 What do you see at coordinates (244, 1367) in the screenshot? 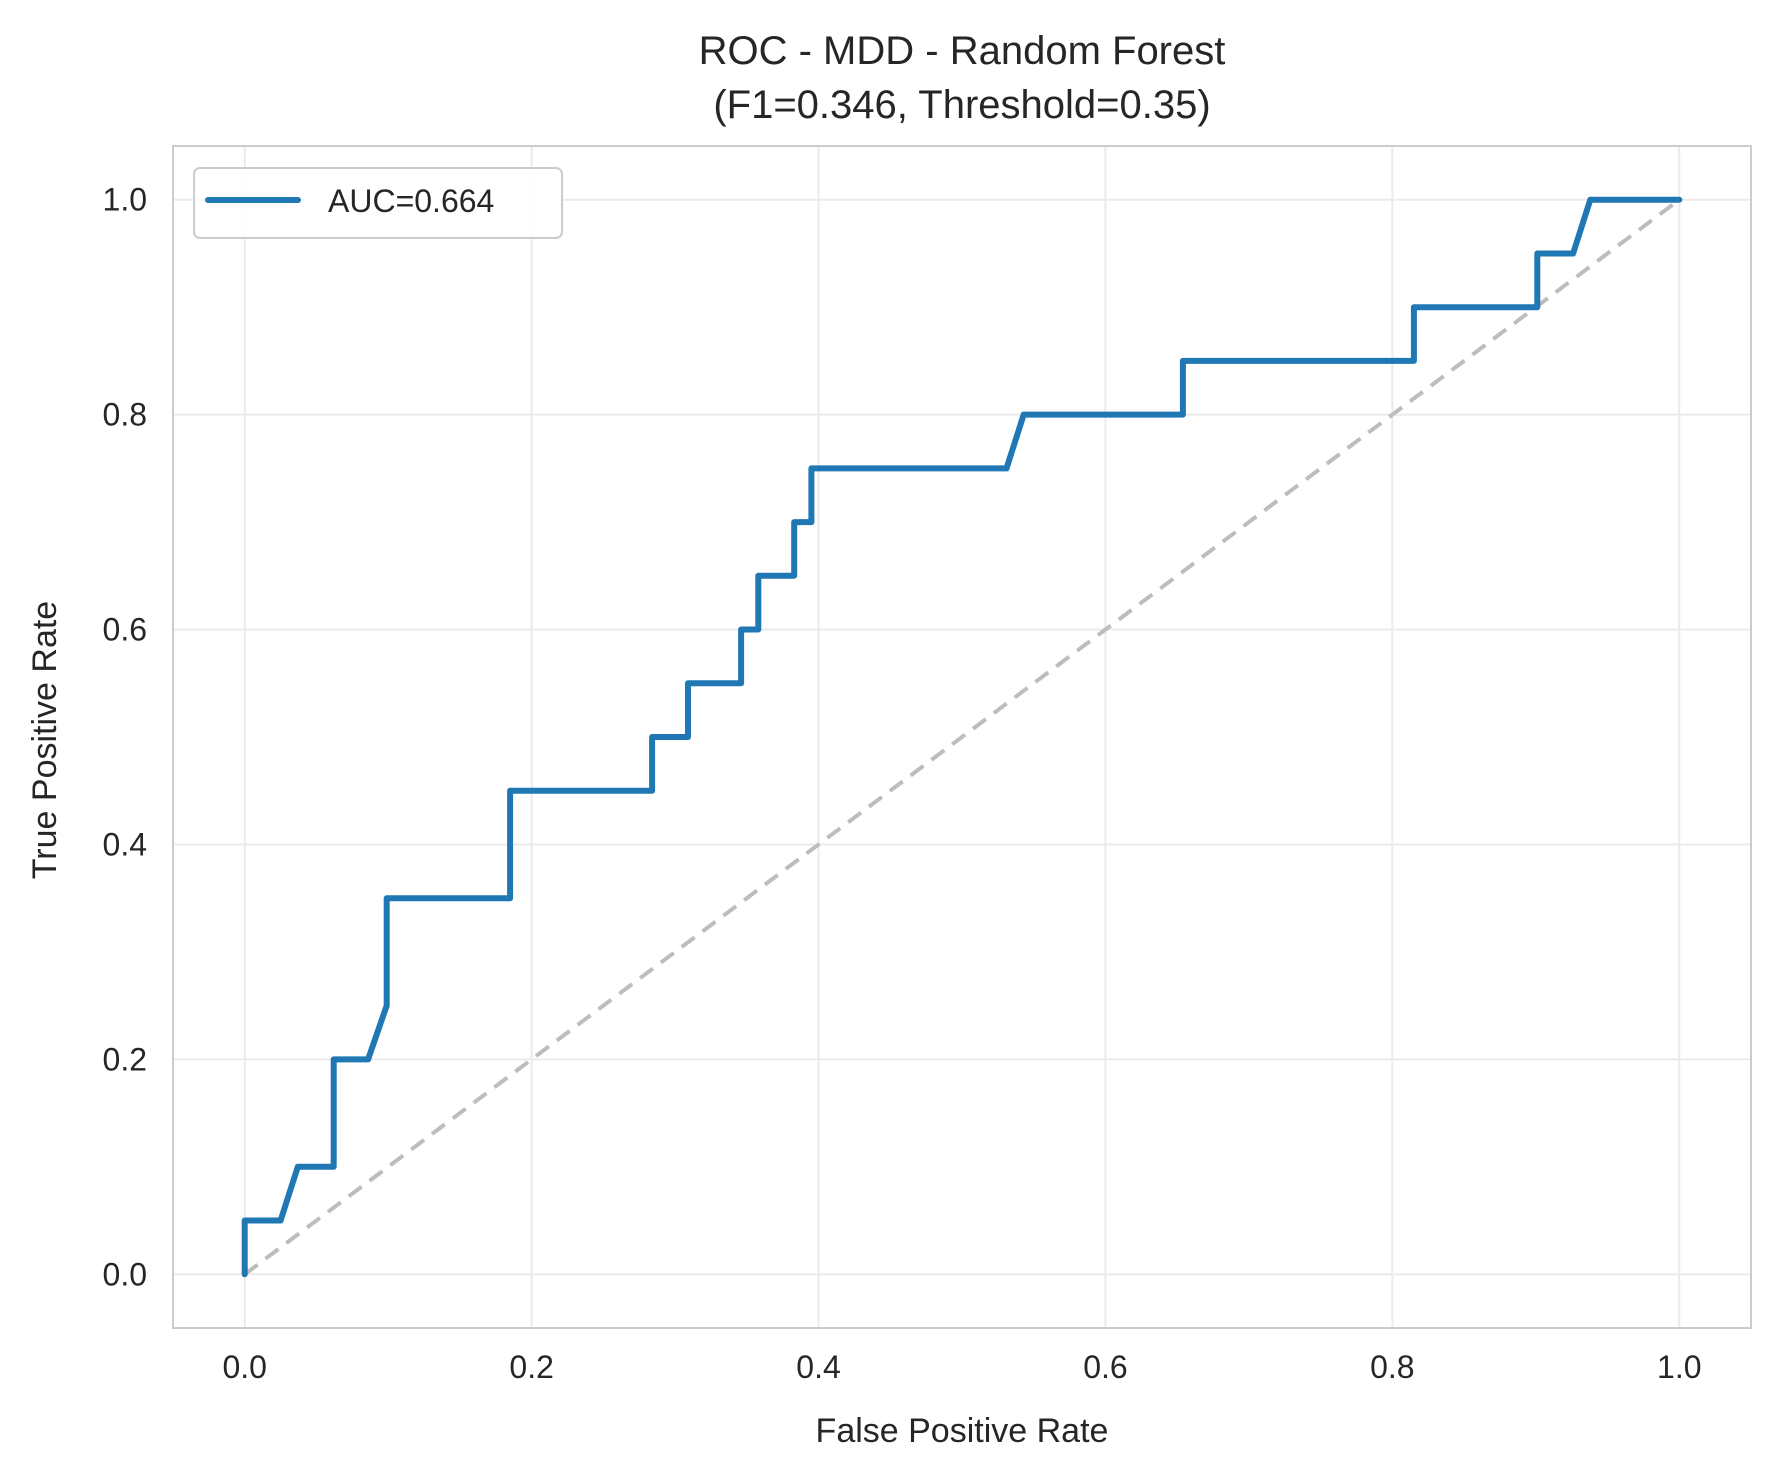
I see `x-tick-label: 0.0` at bounding box center [244, 1367].